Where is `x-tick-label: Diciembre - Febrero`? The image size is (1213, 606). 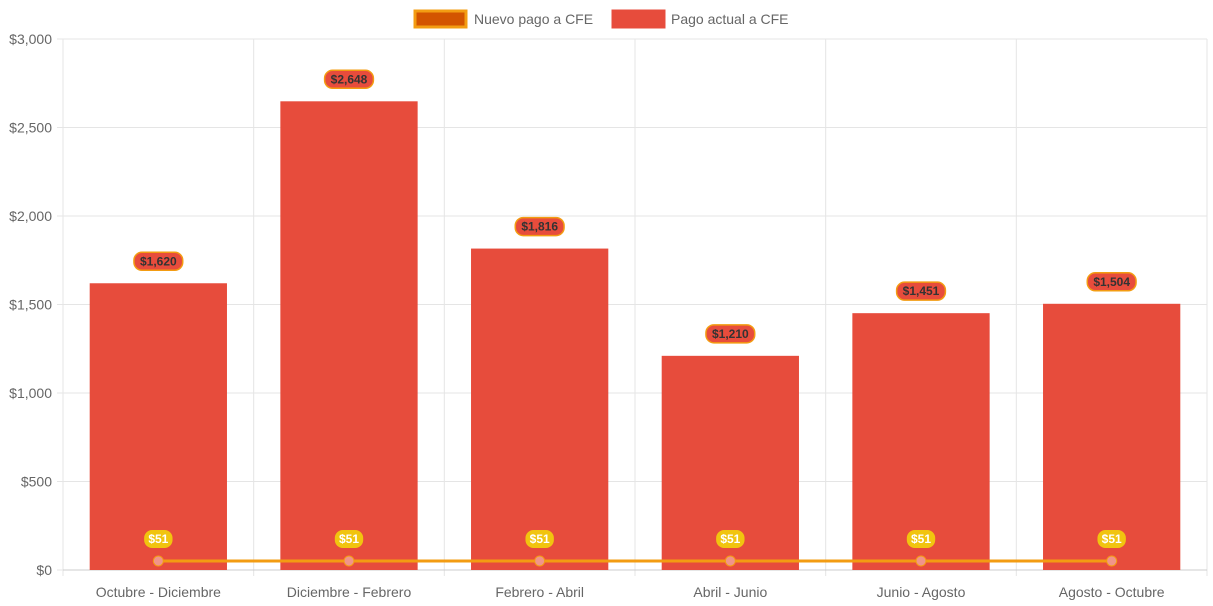
x-tick-label: Diciembre - Febrero is located at coordinates (349, 592).